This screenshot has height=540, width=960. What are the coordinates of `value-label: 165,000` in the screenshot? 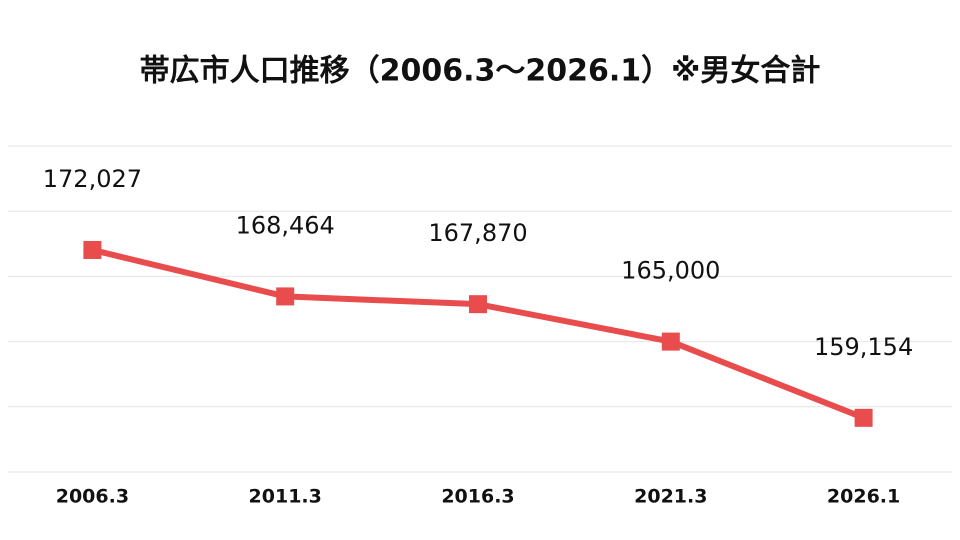 It's located at (670, 271).